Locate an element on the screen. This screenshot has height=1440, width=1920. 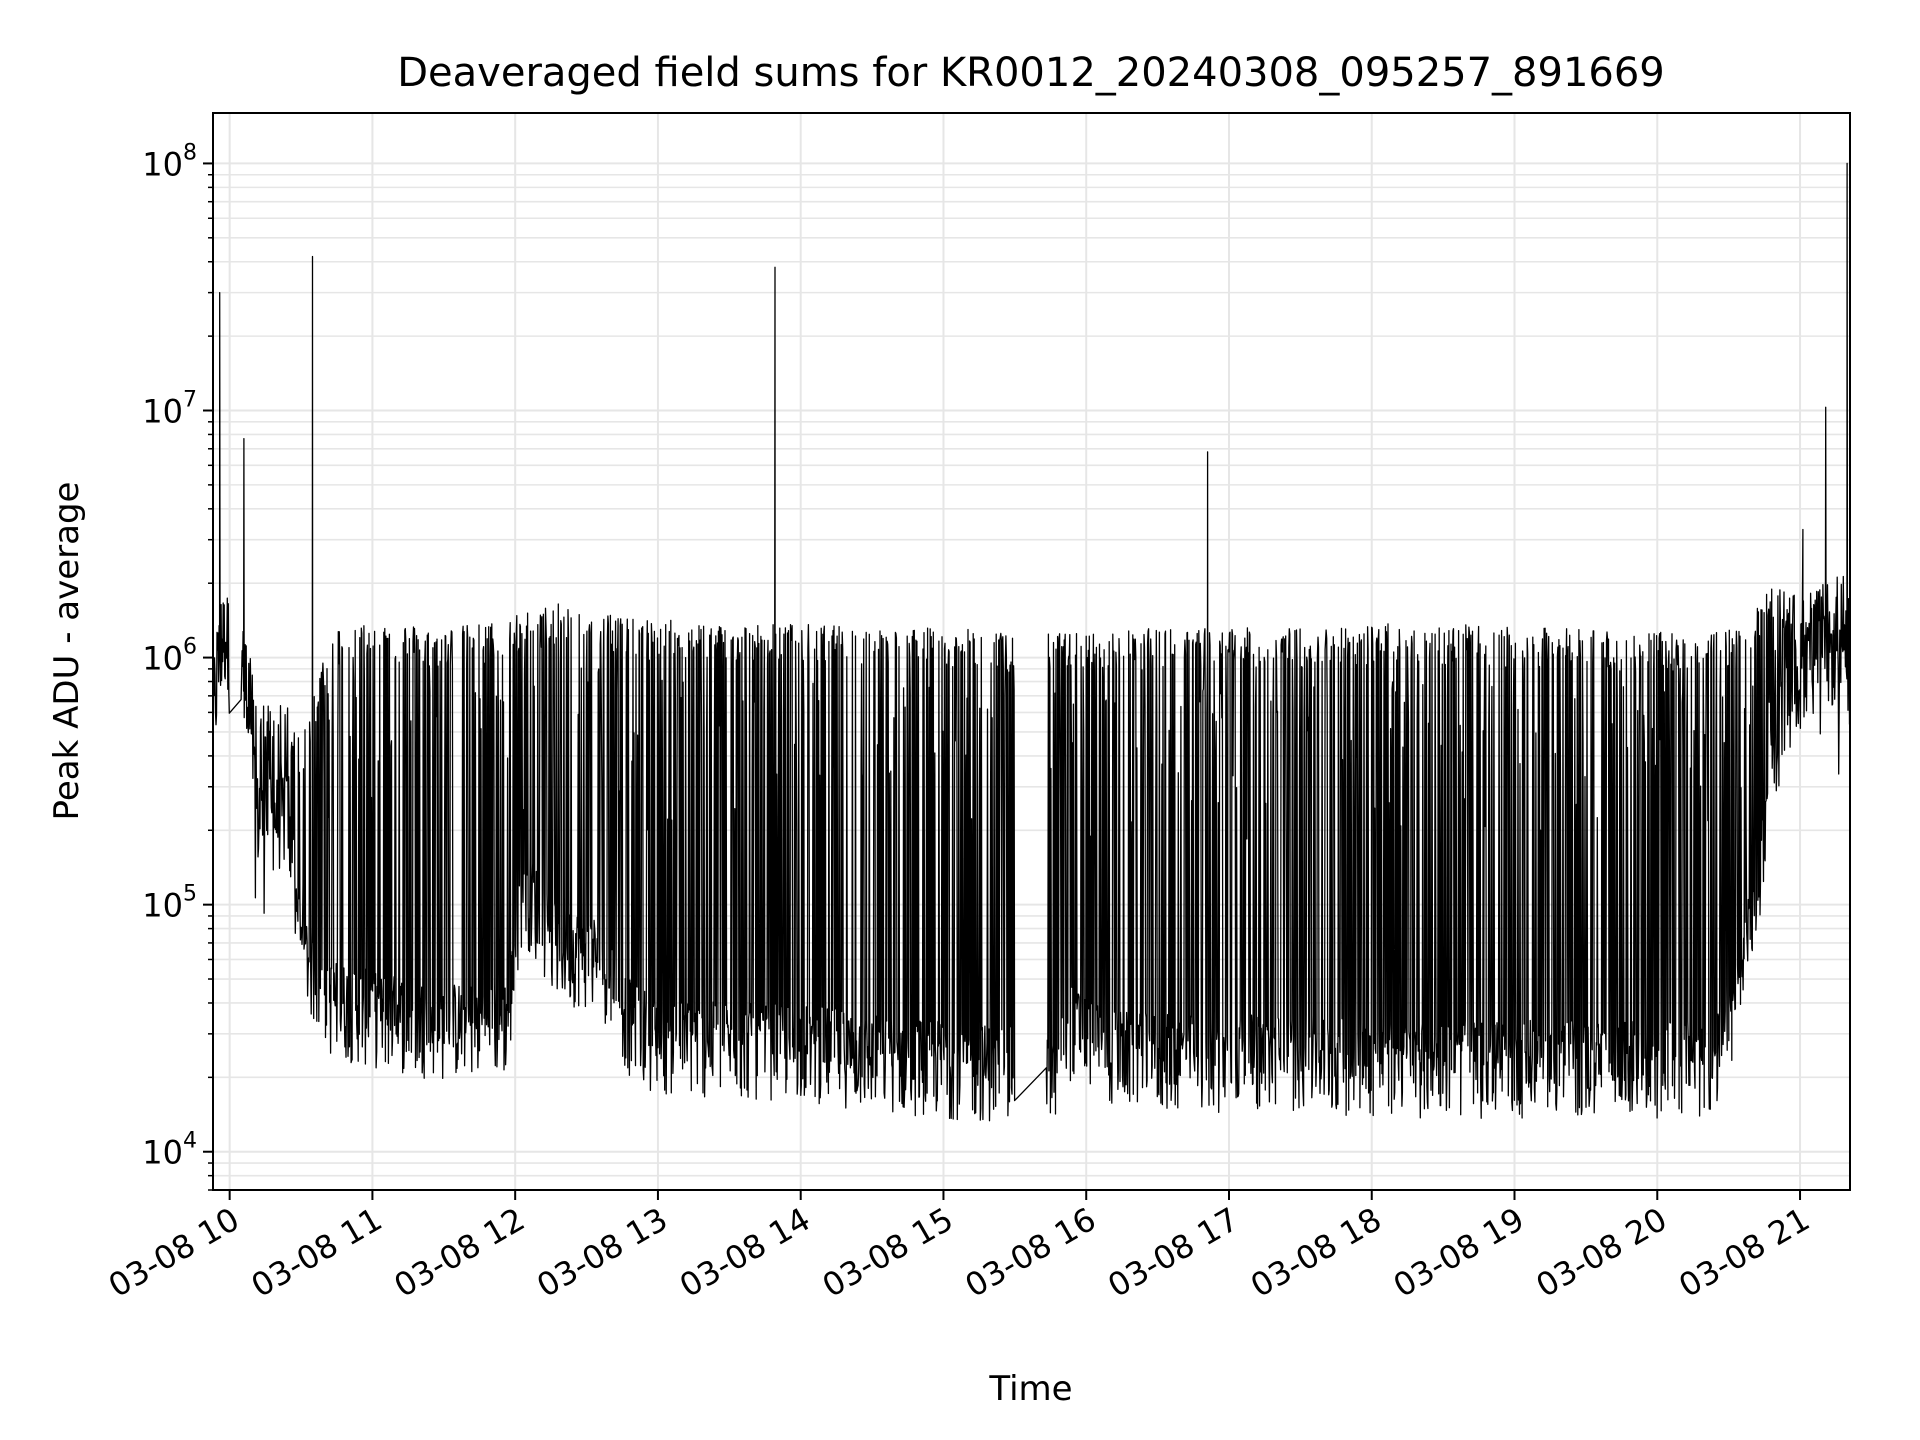
y-tick-exponent: 8 is located at coordinates (190, 152).